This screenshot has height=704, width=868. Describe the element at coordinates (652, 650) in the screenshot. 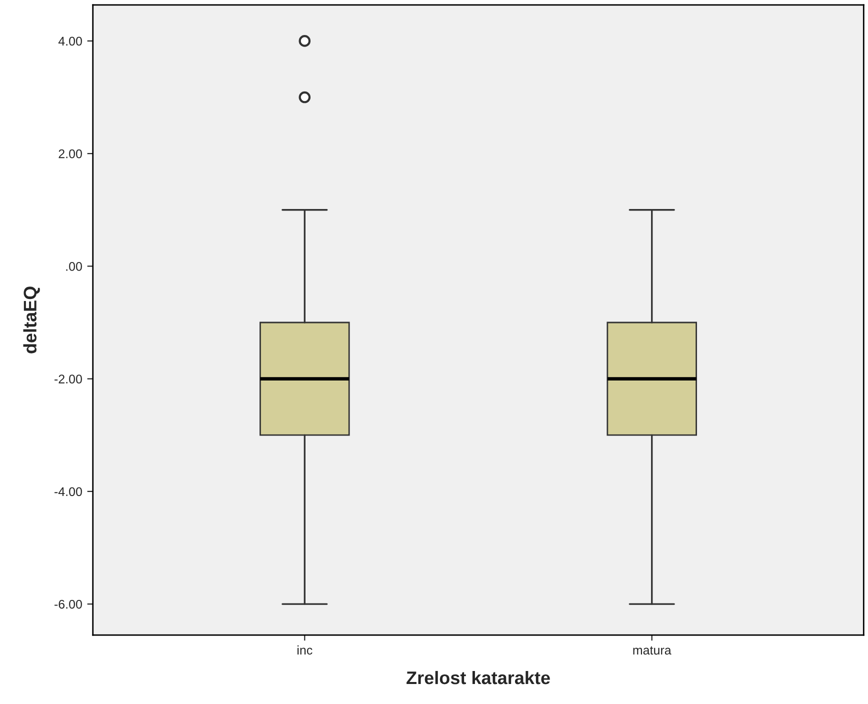

I see `x-tick-label: matura` at that location.